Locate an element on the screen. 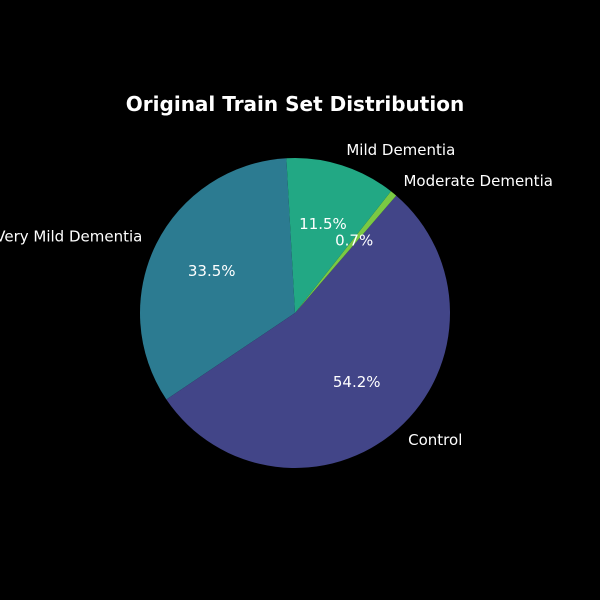  pie-slice-moderate-dementia is located at coordinates (346, 252).